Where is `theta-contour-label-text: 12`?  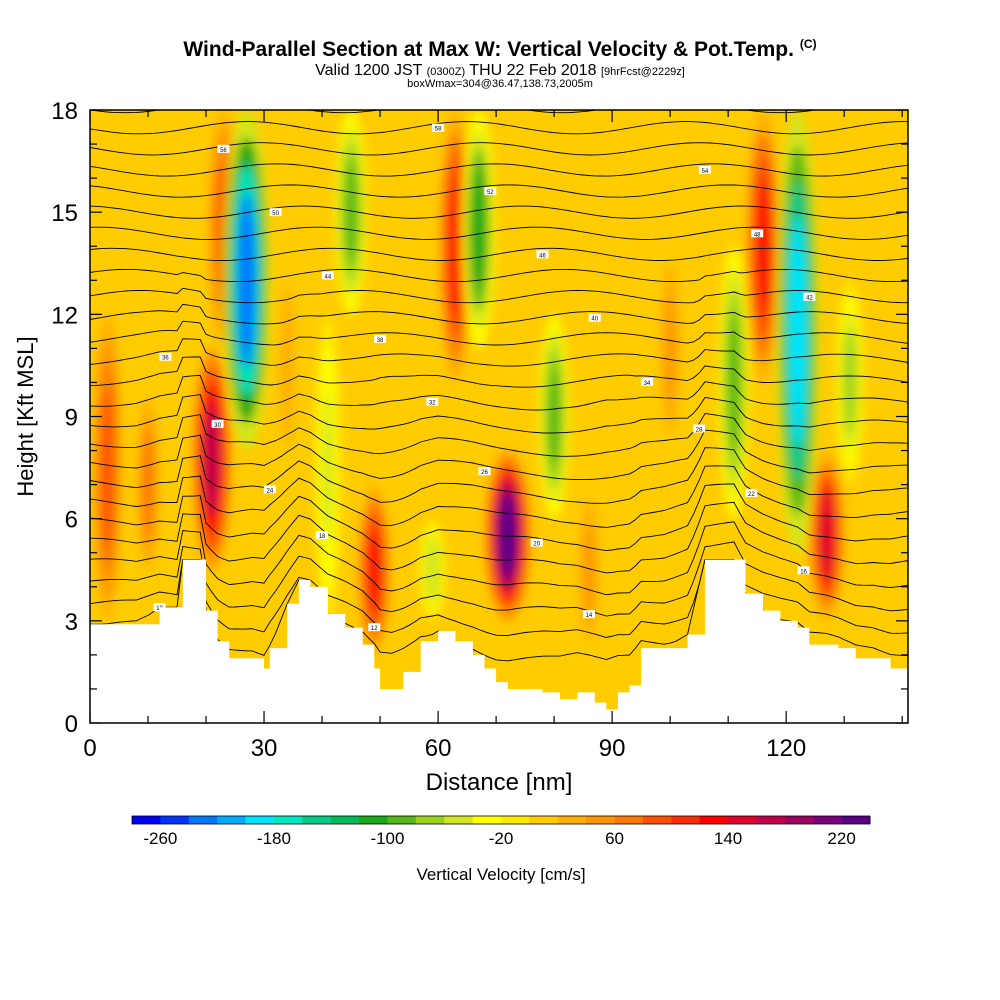 theta-contour-label-text: 12 is located at coordinates (374, 629).